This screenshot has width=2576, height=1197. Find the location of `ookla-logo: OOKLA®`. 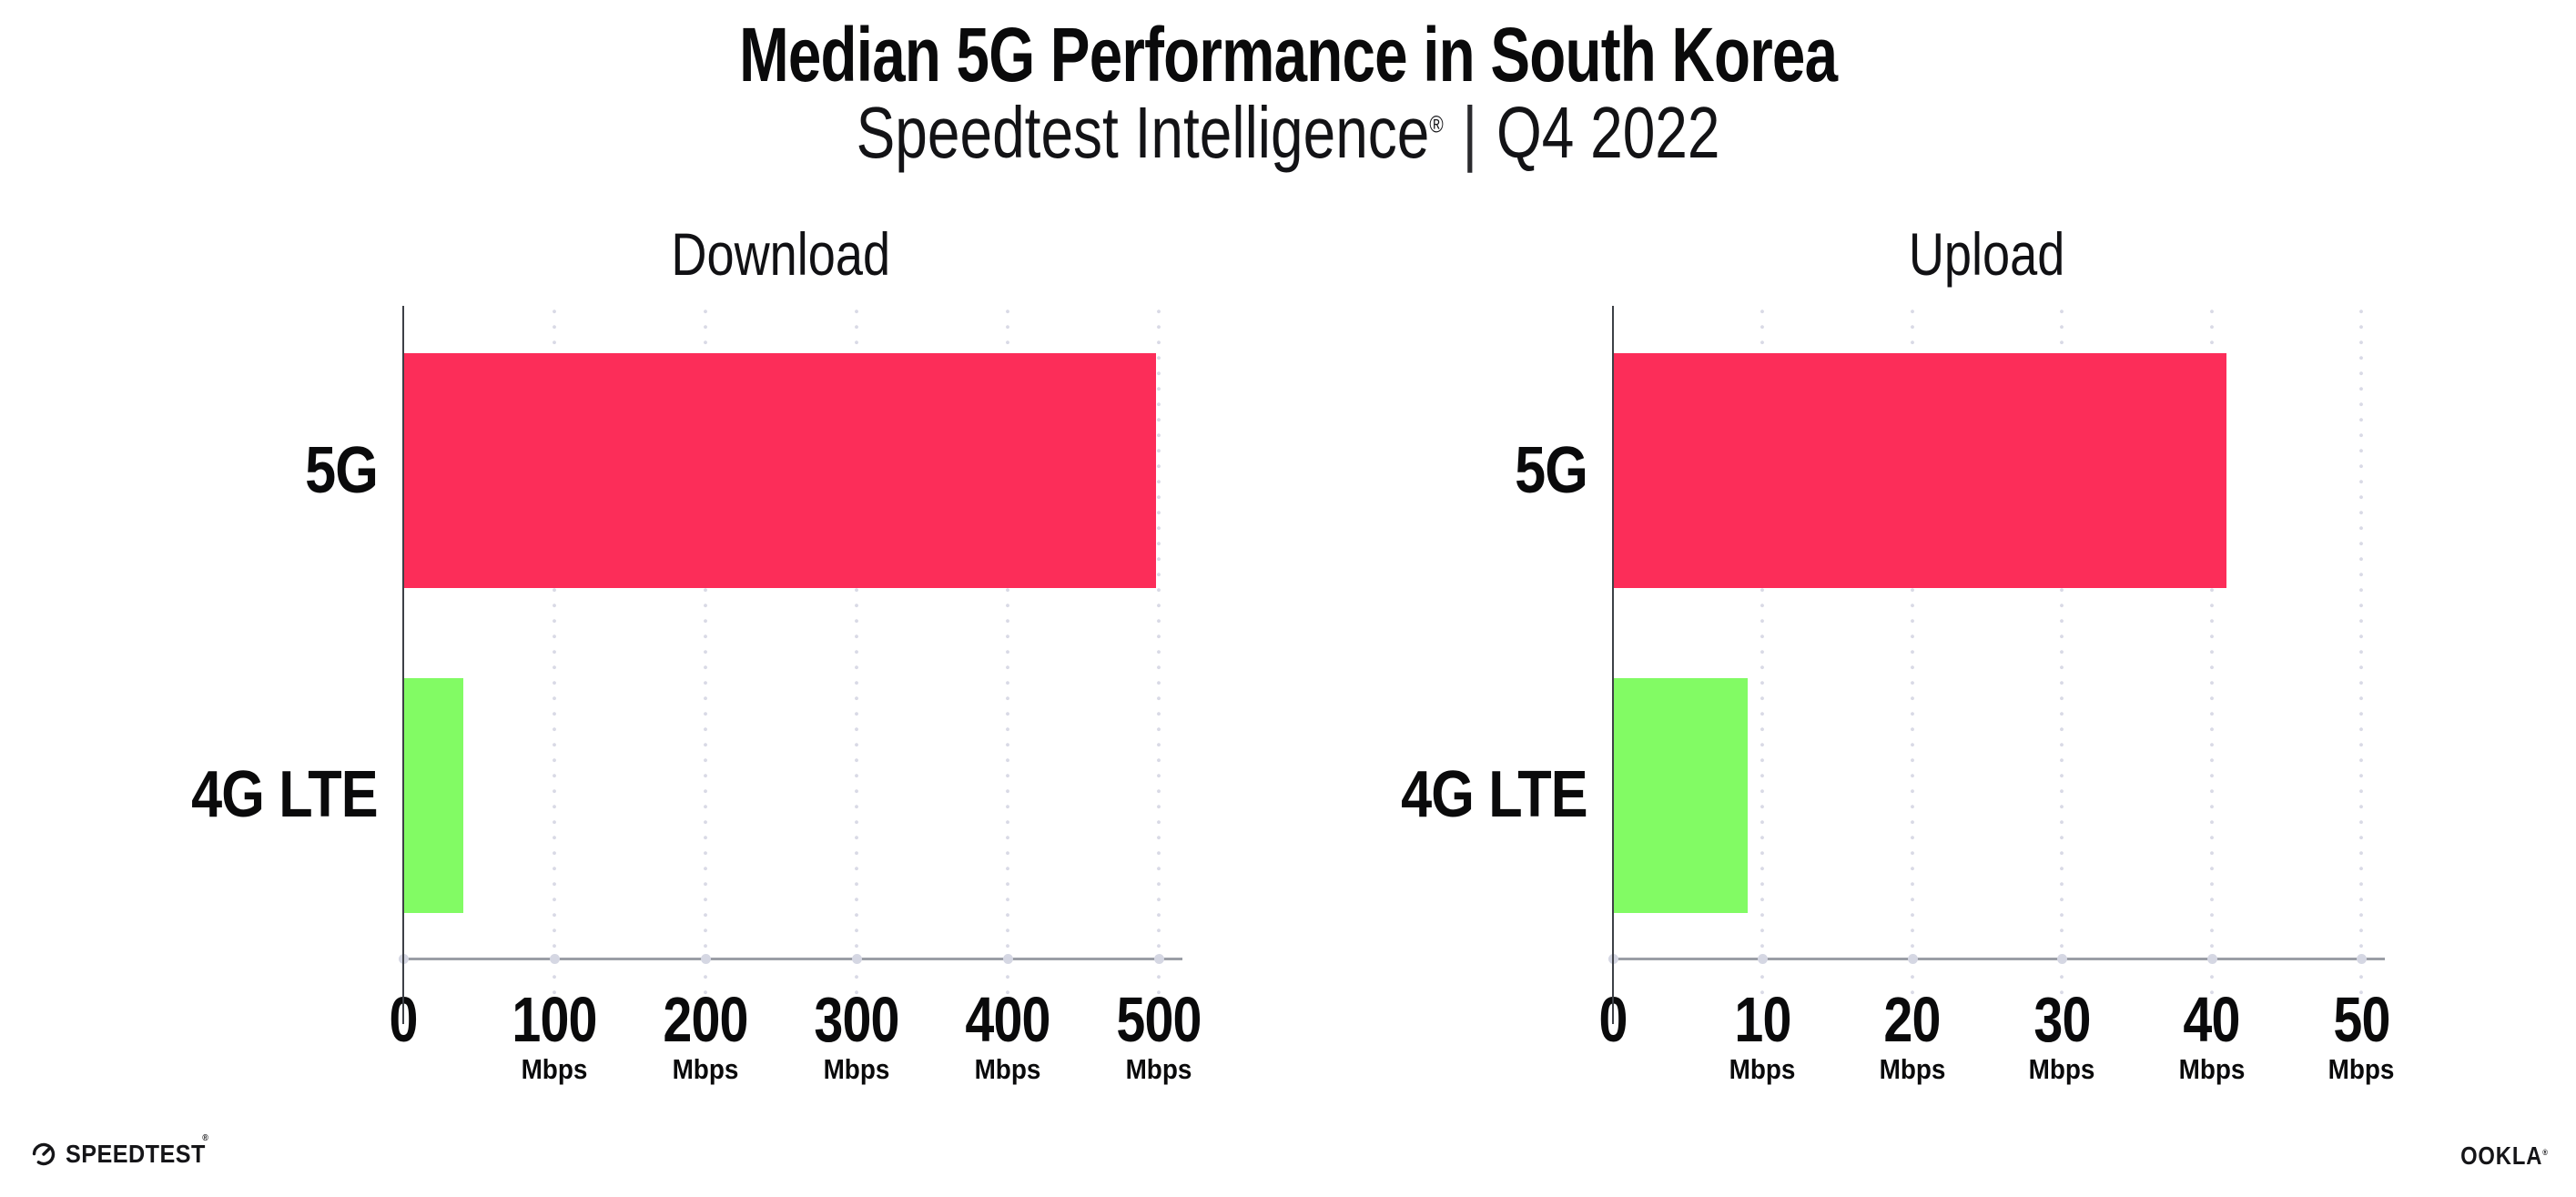

ookla-logo: OOKLA® is located at coordinates (2497, 1159).